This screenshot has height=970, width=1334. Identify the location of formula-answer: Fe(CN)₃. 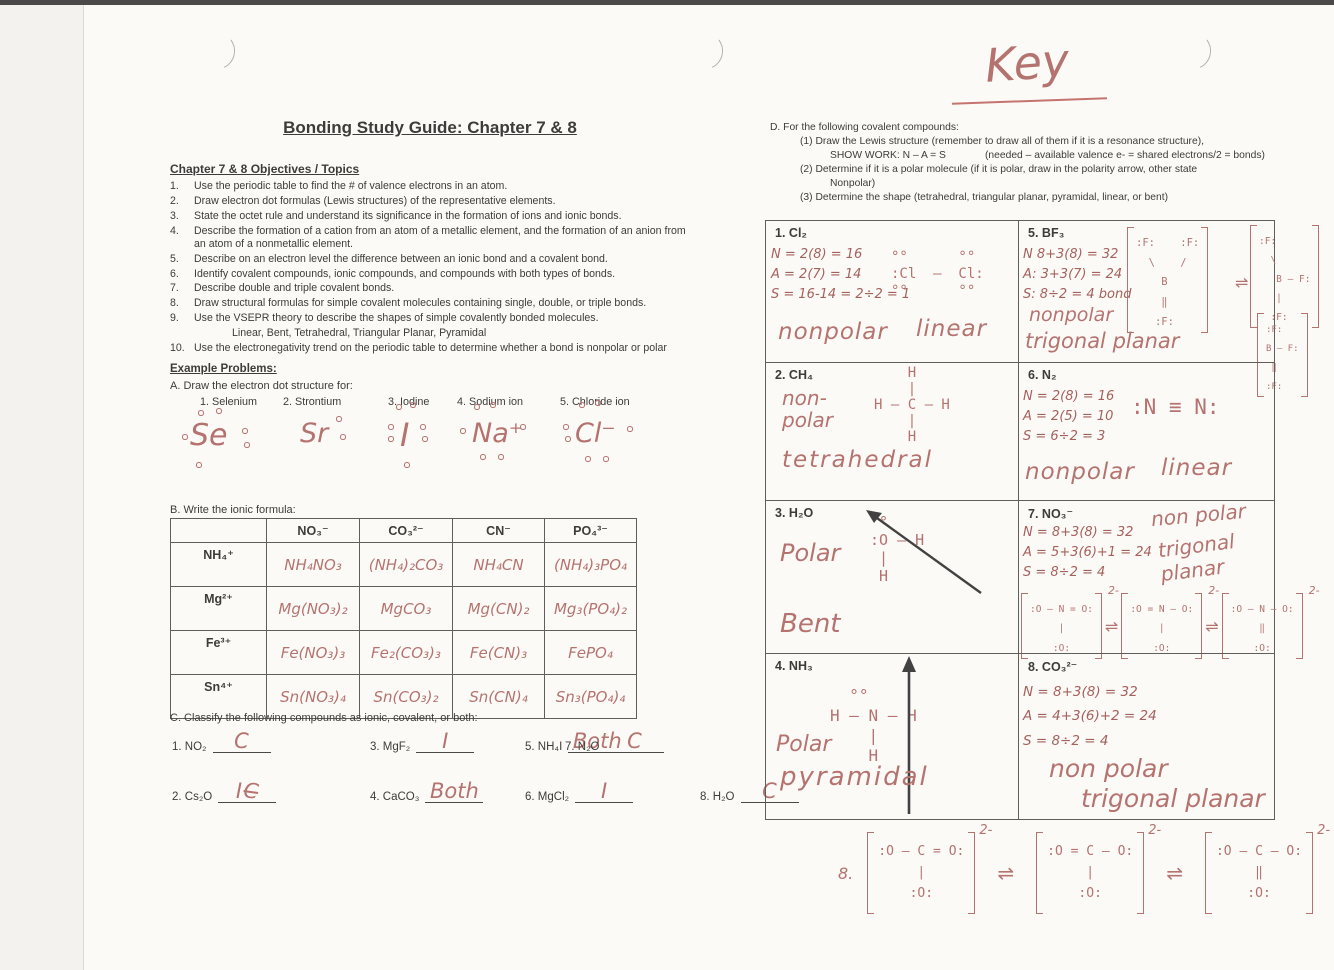
(498, 652).